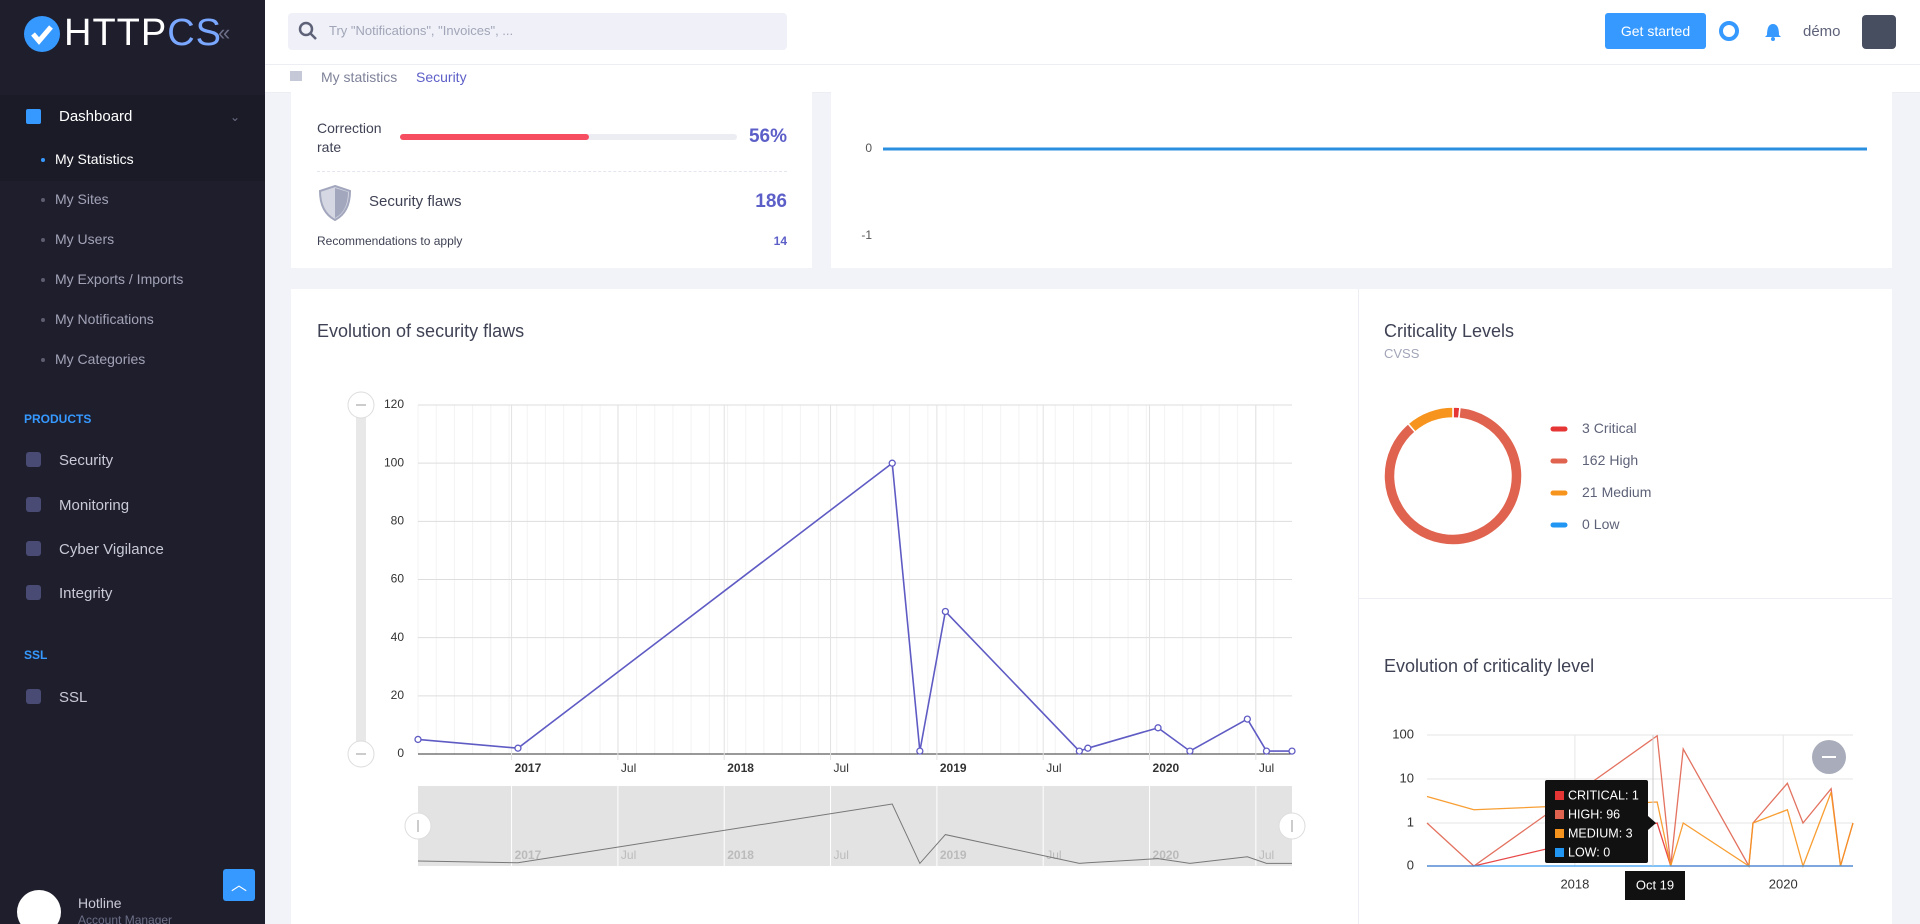 Image resolution: width=1920 pixels, height=924 pixels. I want to click on logo-a: HTTP, so click(116, 33).